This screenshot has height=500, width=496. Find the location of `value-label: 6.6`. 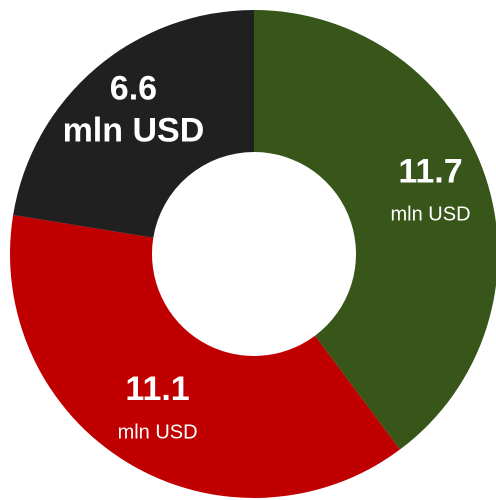

value-label: 6.6 is located at coordinates (133, 88).